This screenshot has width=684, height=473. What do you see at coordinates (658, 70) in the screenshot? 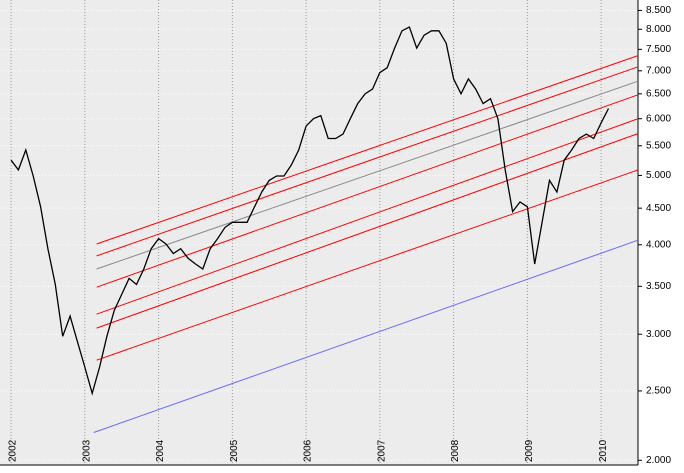
I see `y-tick-label: 7.000` at bounding box center [658, 70].